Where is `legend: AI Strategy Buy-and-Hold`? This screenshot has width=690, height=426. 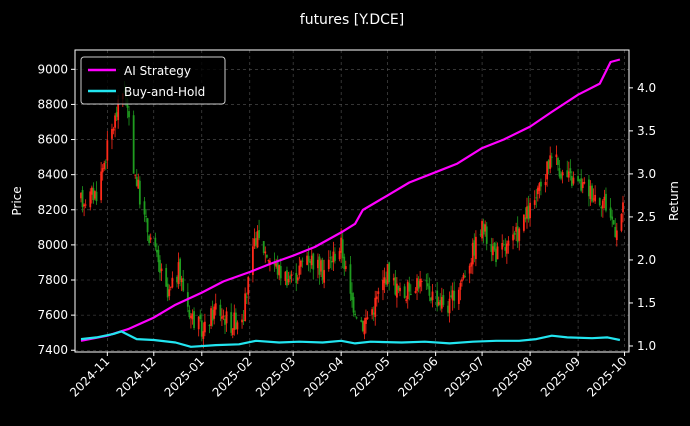
legend: AI Strategy Buy-and-Hold is located at coordinates (153, 80).